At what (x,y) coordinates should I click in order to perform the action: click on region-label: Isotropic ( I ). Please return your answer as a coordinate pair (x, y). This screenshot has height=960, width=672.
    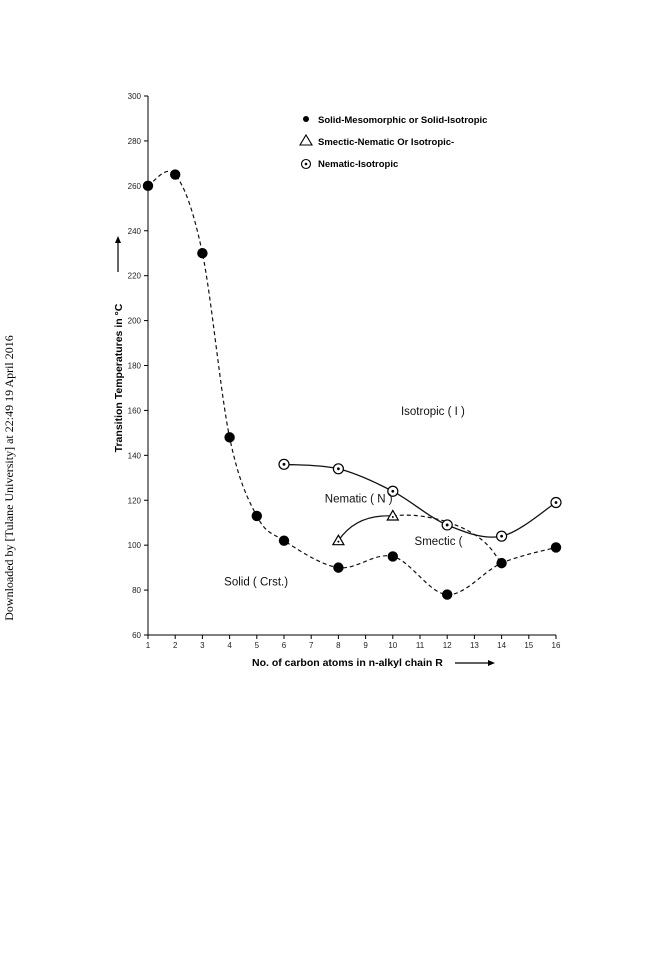
    Looking at the image, I should click on (433, 412).